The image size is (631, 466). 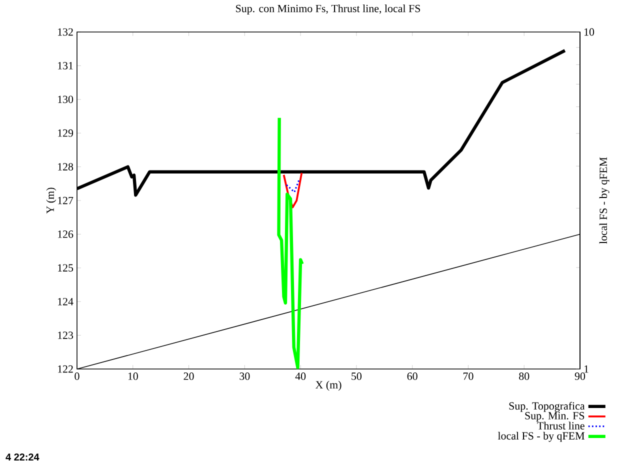 I want to click on x-tick-label: 60, so click(x=412, y=376).